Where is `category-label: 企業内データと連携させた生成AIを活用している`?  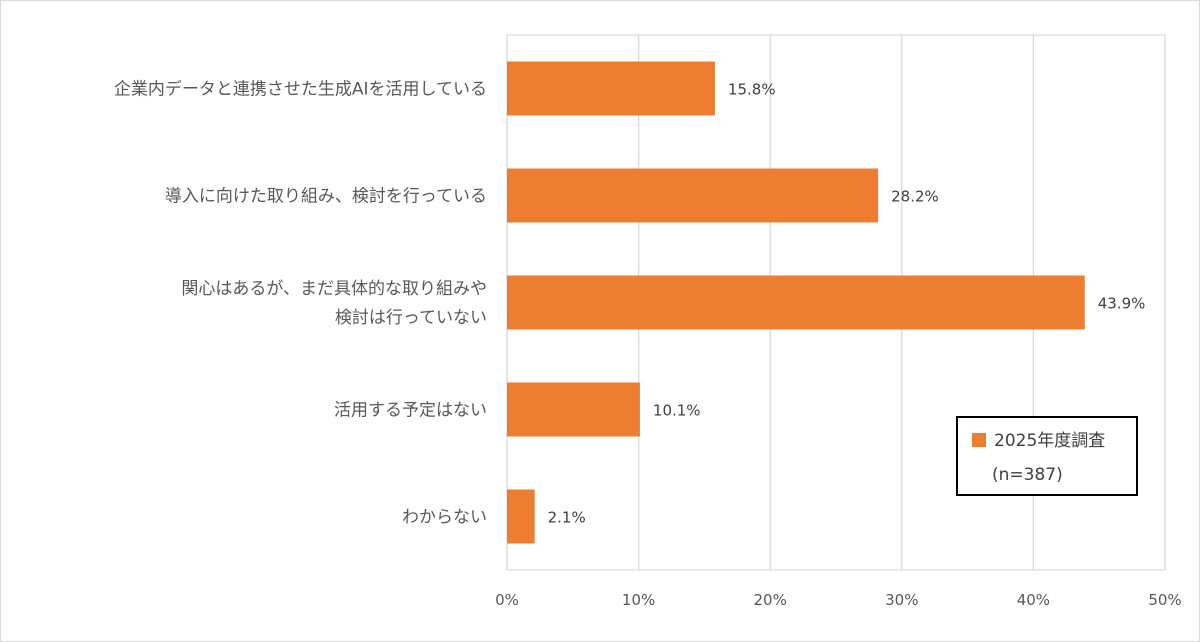 category-label: 企業内データと連携させた生成AIを活用している is located at coordinates (300, 89).